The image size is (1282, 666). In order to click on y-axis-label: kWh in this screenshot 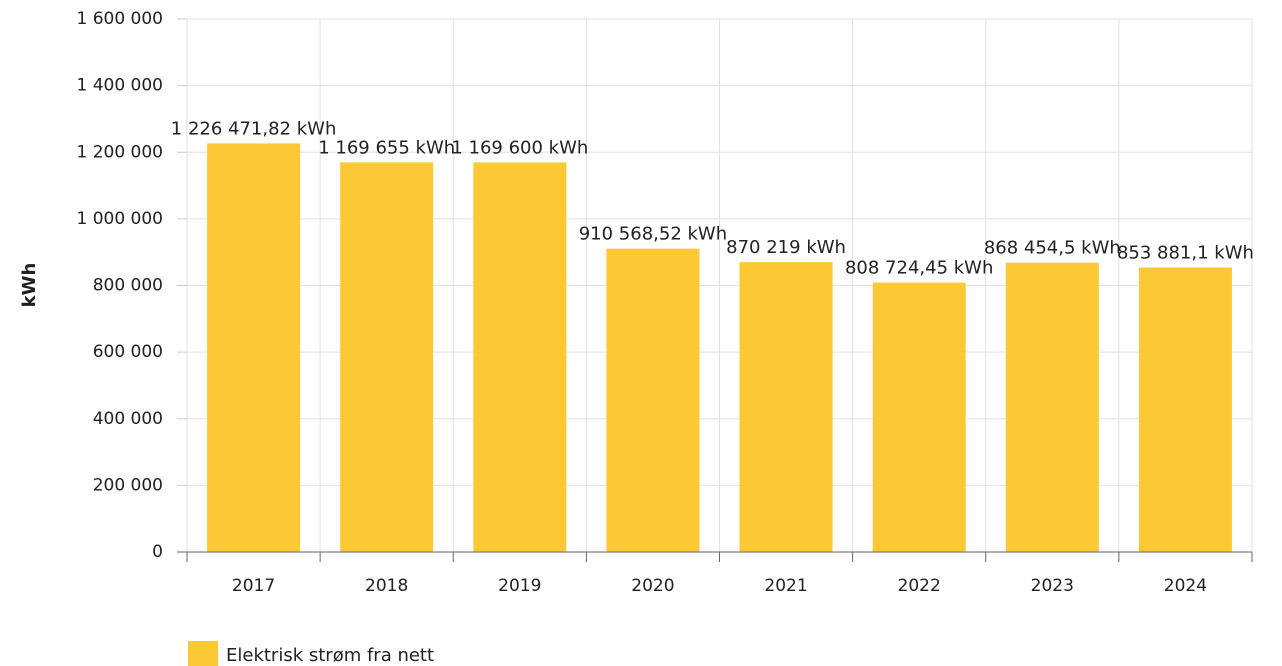, I will do `click(29, 285)`.